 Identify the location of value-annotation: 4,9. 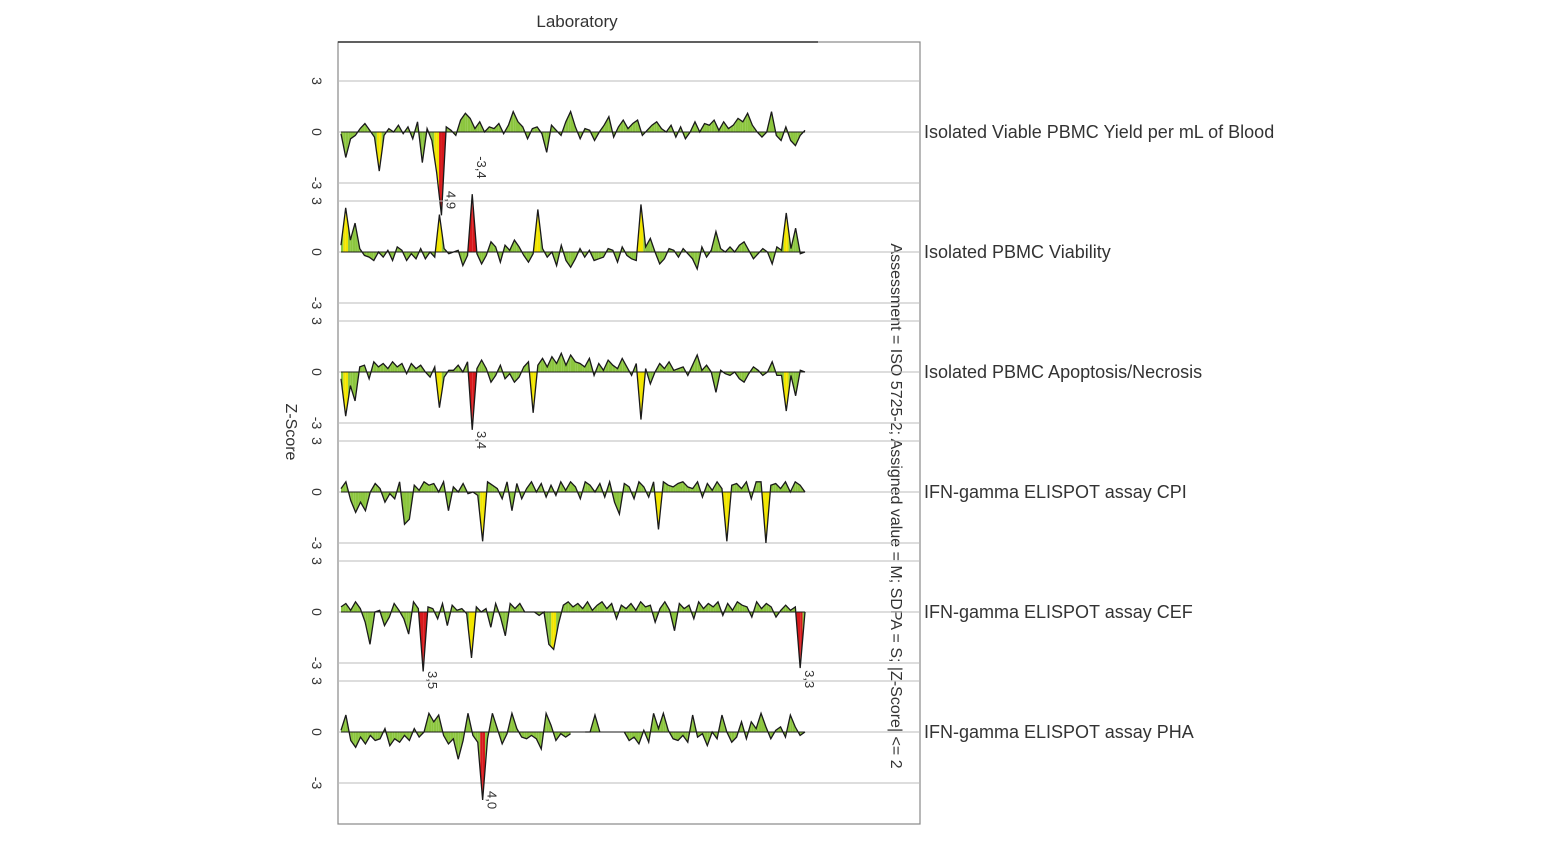
(450, 200).